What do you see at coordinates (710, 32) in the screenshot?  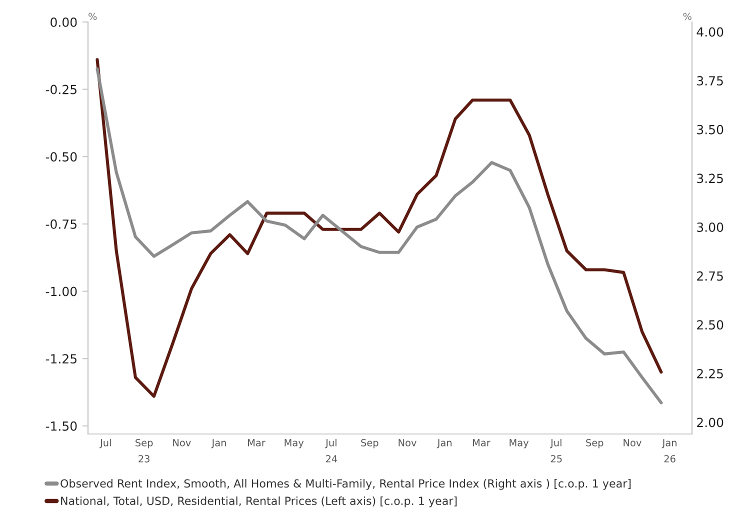 I see `y2-tick-label: 4.00` at bounding box center [710, 32].